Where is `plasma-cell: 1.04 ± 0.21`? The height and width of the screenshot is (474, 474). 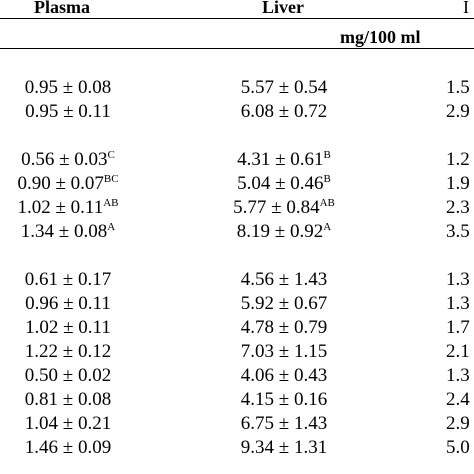 plasma-cell: 1.04 ± 0.21 is located at coordinates (68, 424).